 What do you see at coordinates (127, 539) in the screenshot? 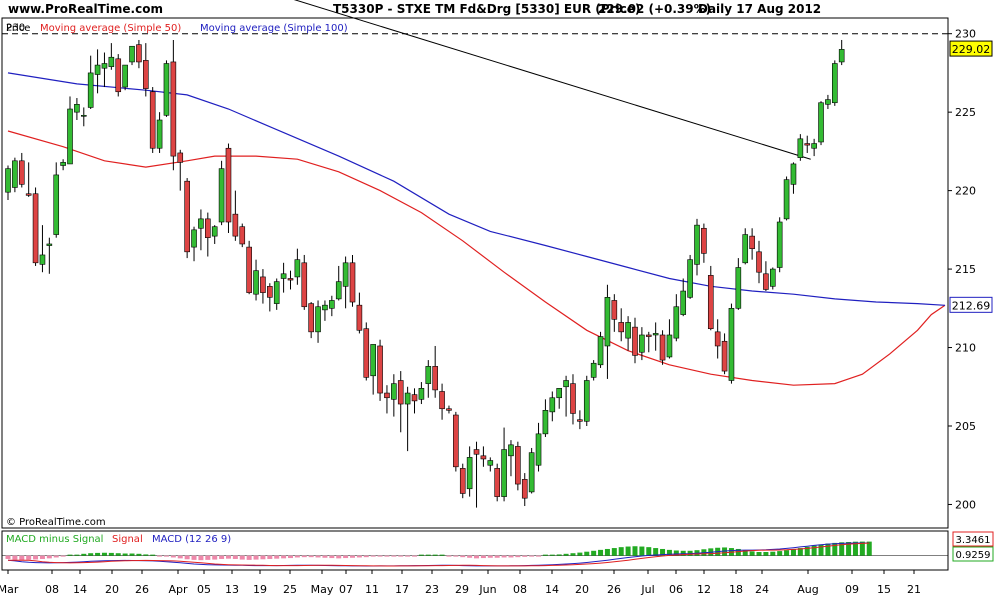
I see `macd-legend-item: Signal` at bounding box center [127, 539].